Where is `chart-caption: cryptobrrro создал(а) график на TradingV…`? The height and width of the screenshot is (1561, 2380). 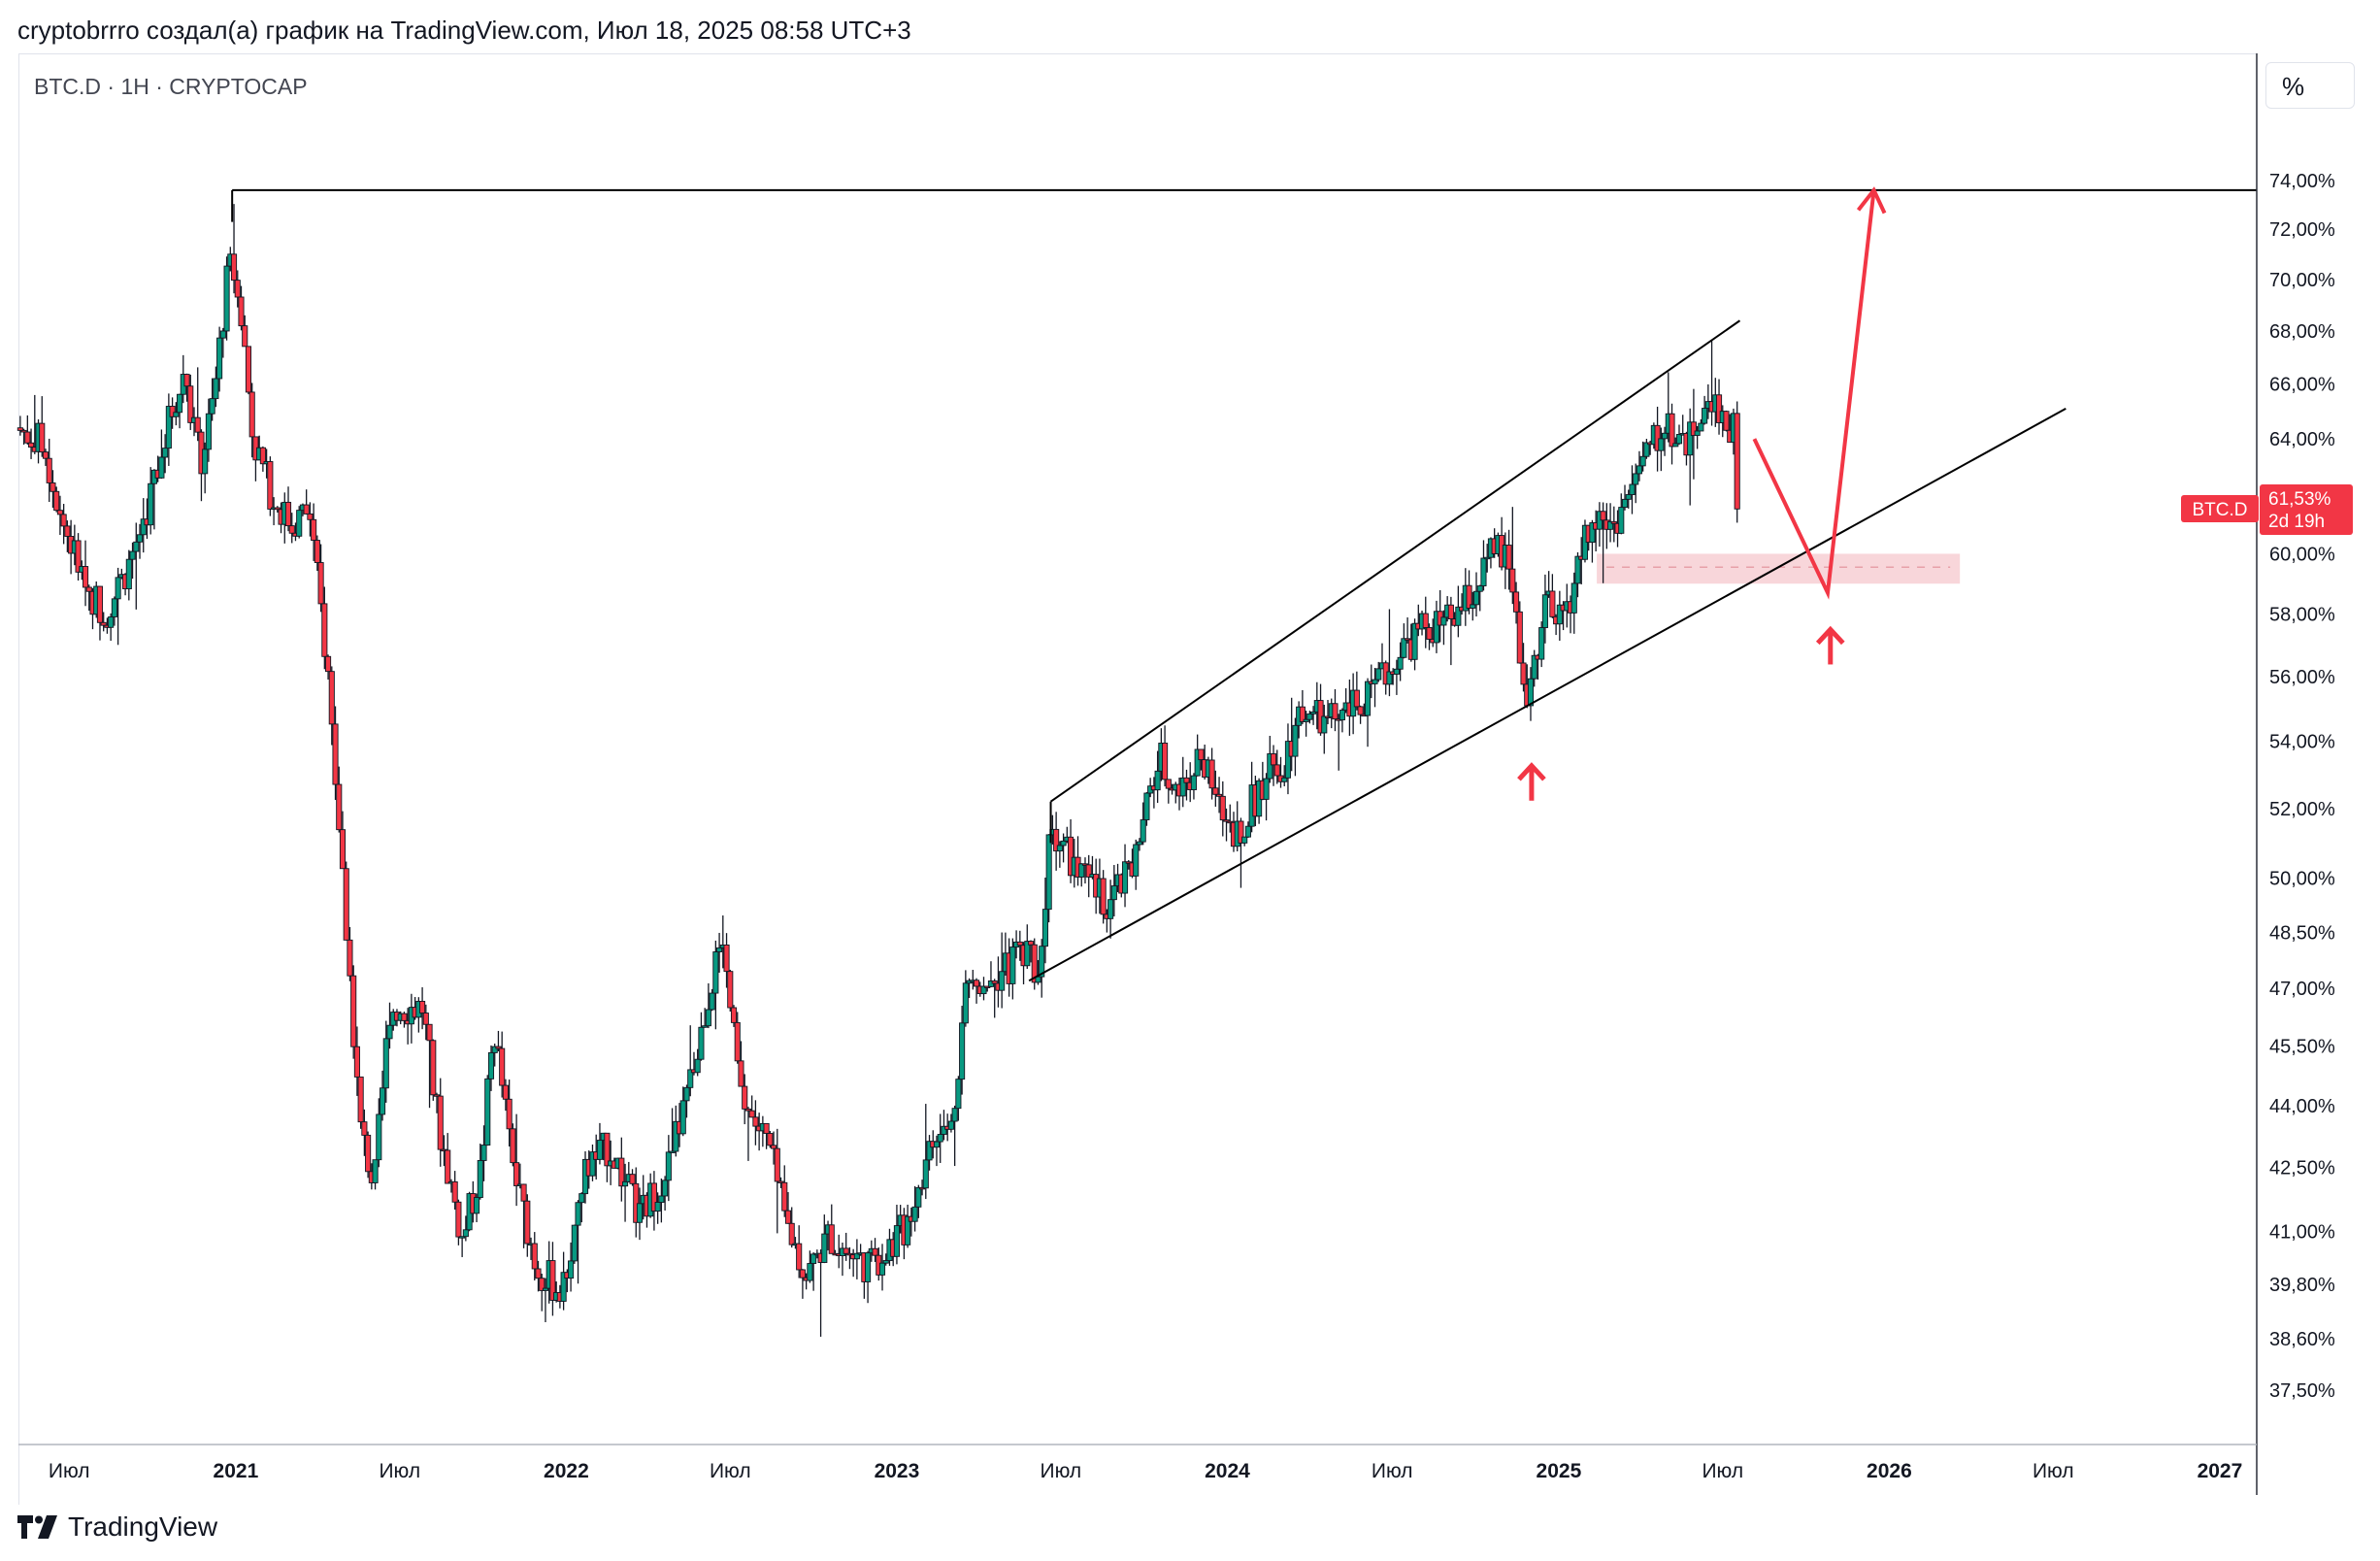 chart-caption: cryptobrrro создал(а) график на TradingV… is located at coordinates (464, 31).